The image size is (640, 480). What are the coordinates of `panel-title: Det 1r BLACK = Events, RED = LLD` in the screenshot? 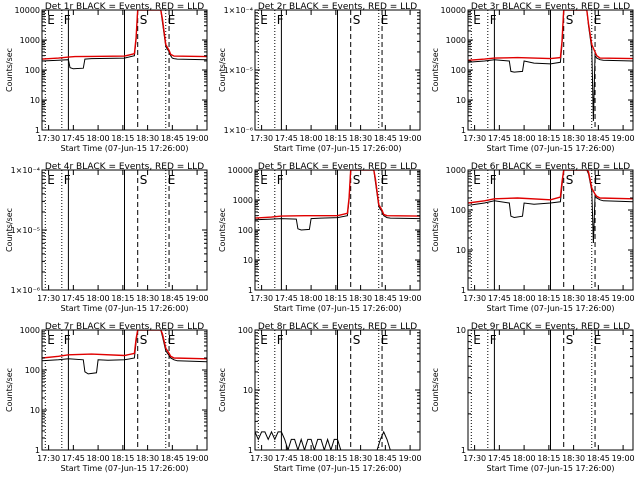 It's located at (124, 7).